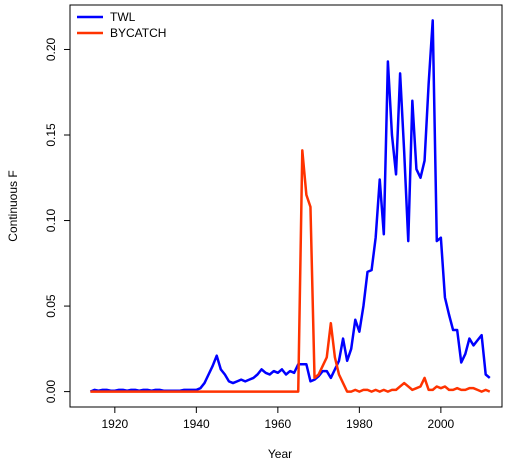 The width and height of the screenshot is (506, 471). I want to click on x-tick-label: 2000, so click(441, 424).